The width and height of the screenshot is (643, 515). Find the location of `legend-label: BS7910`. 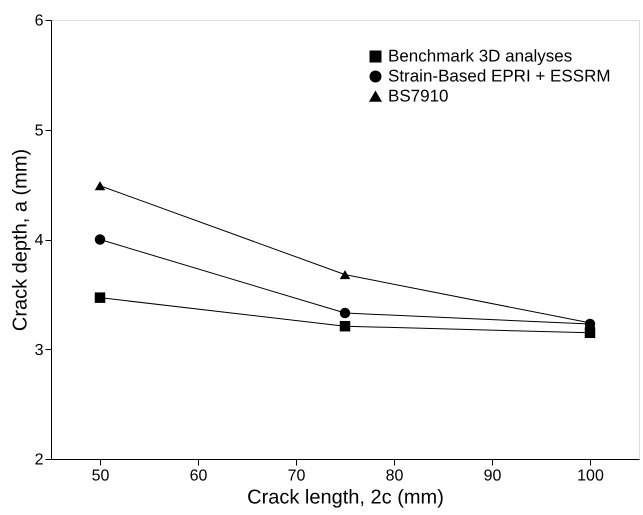

legend-label: BS7910 is located at coordinates (418, 96).